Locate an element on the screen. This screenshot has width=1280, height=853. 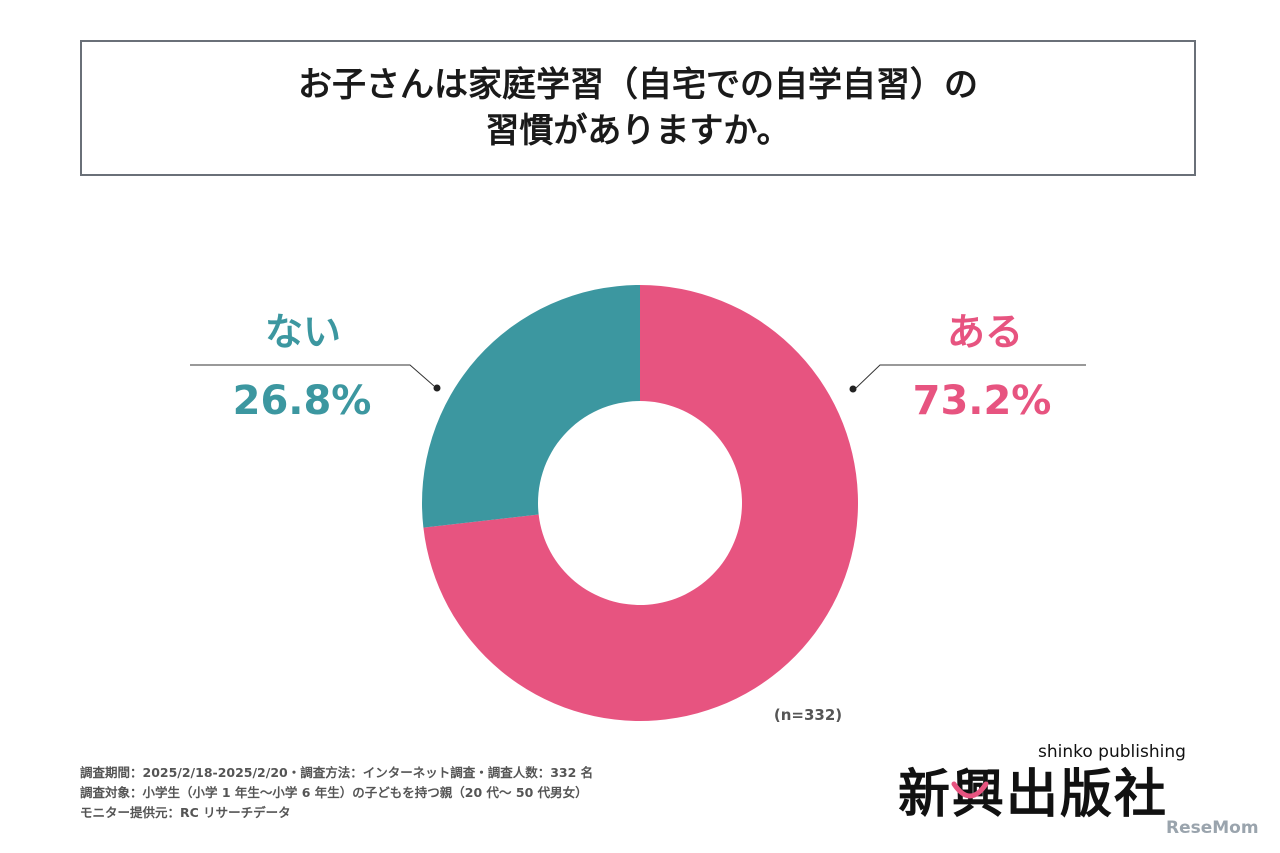
donut-slice-nai is located at coordinates (531, 406).